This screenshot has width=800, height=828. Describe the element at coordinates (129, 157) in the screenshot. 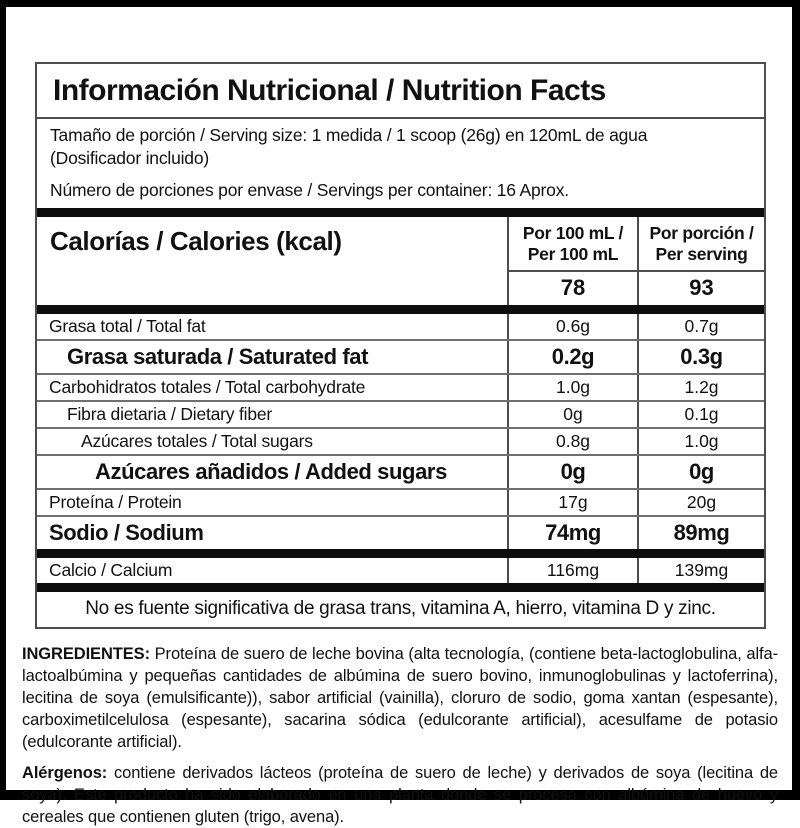

I see `serving-size-note: (Dosificador incluido)` at that location.